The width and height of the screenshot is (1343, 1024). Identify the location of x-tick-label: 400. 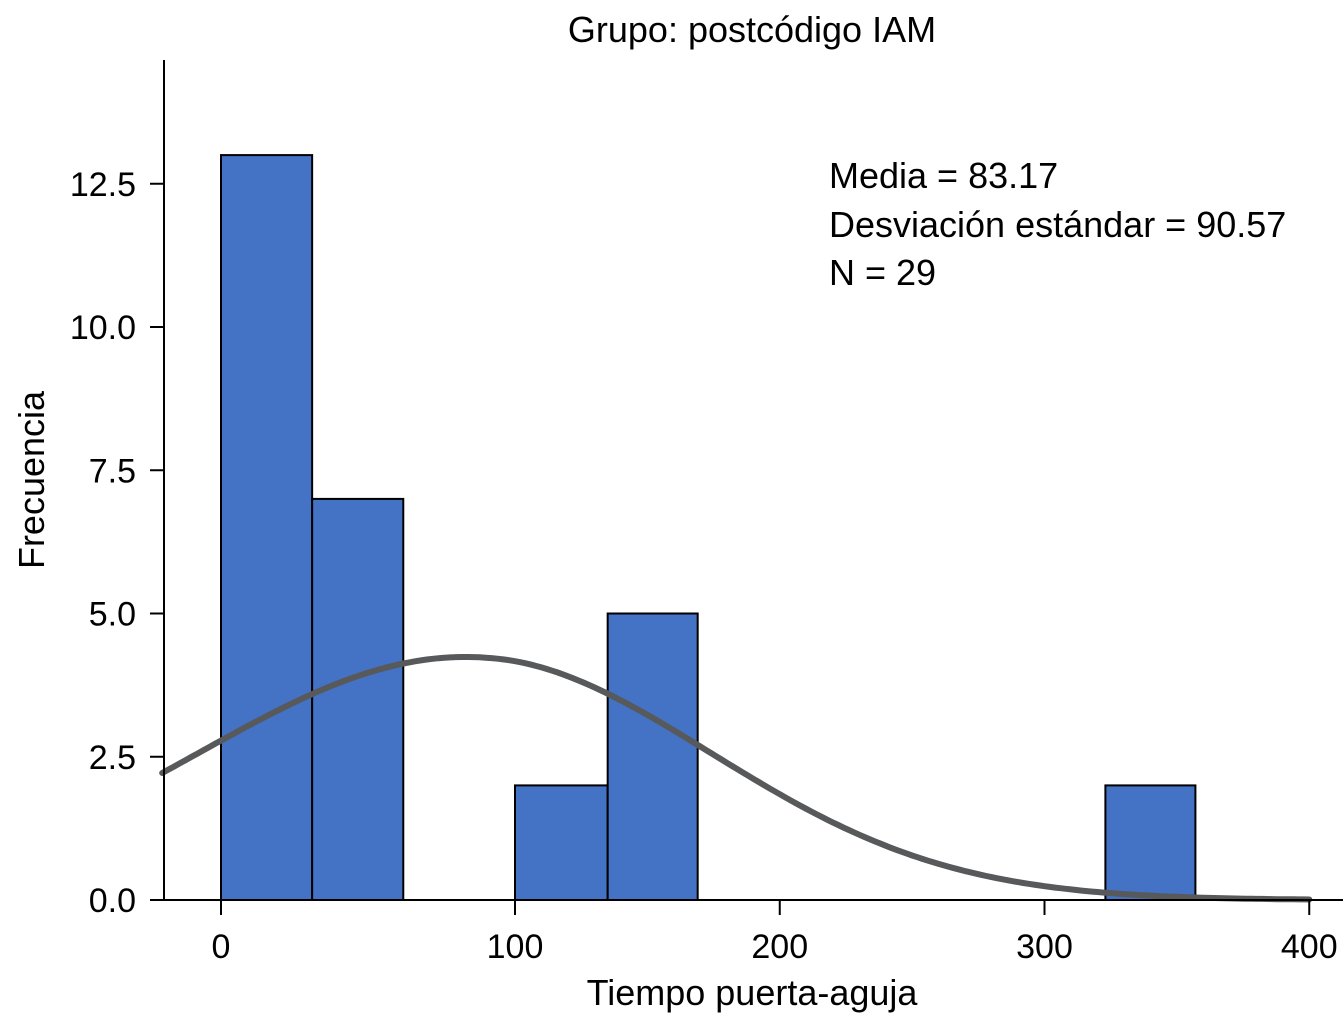
(1309, 947).